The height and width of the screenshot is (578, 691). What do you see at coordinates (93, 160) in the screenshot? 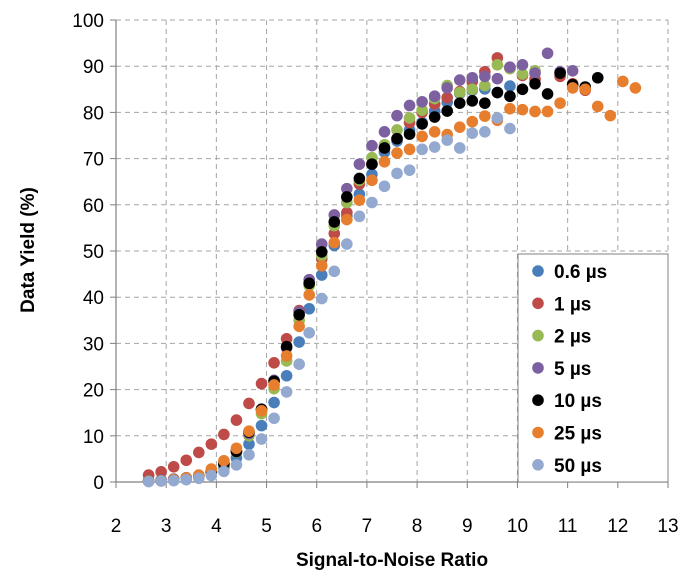
I see `y-tick-label: 70` at bounding box center [93, 160].